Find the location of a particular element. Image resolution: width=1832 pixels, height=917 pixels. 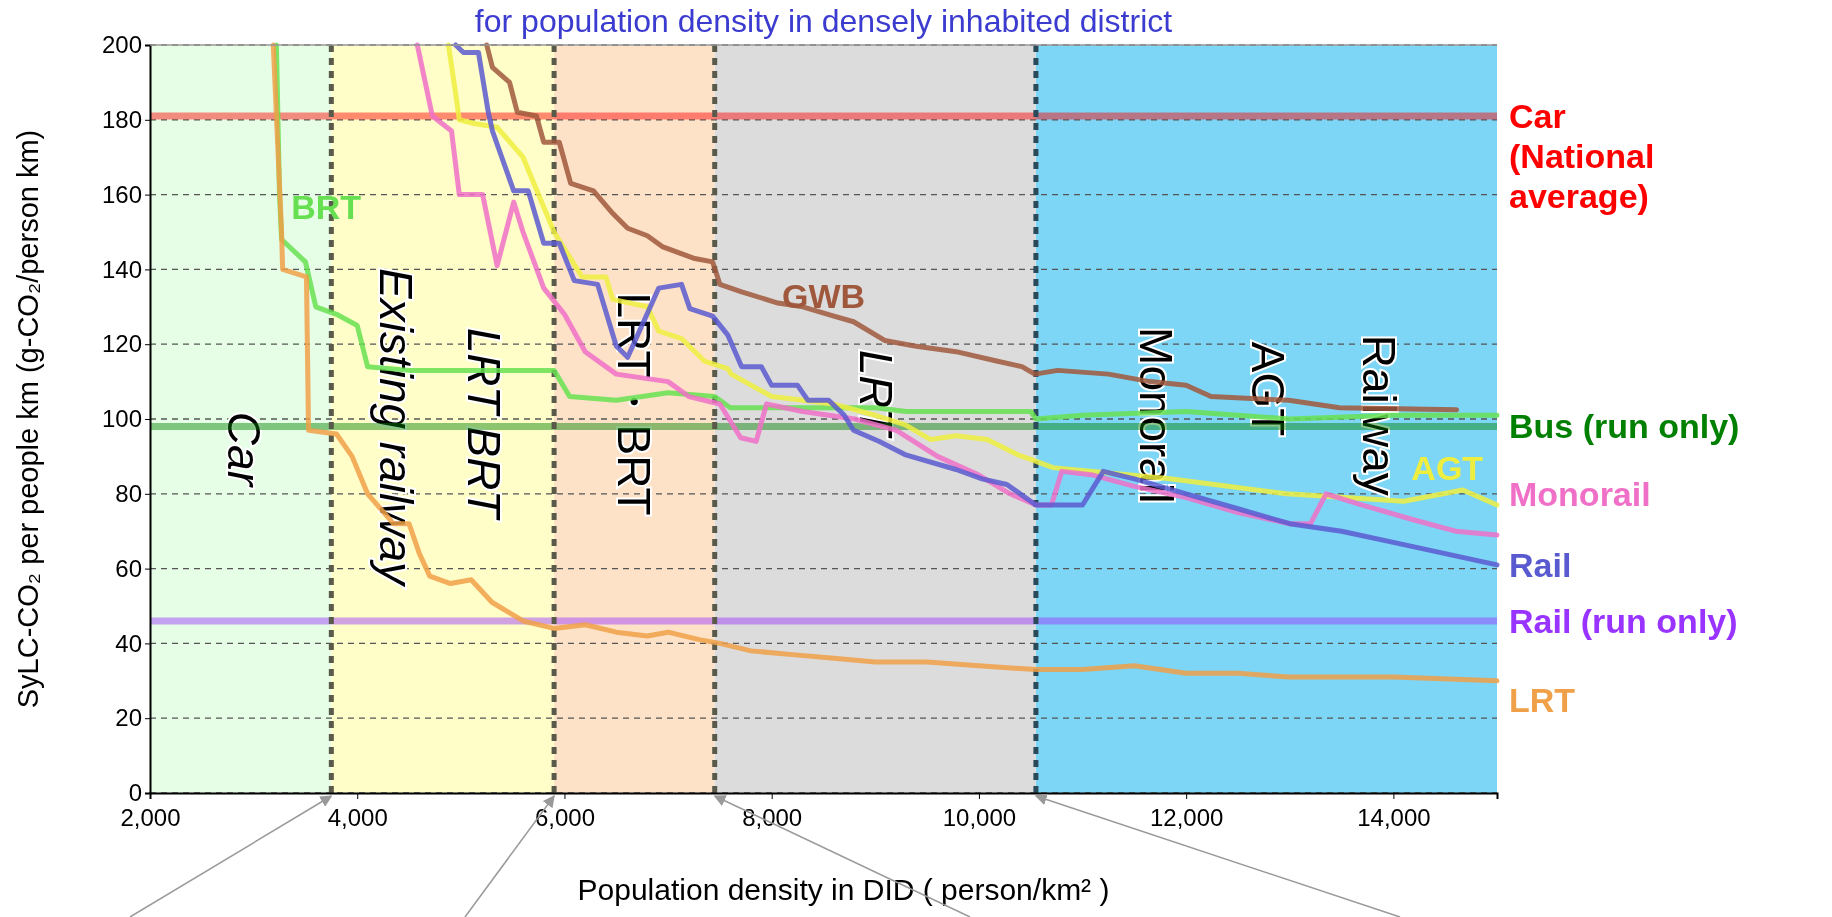

x-tick-label: 14,000 is located at coordinates (1394, 818).